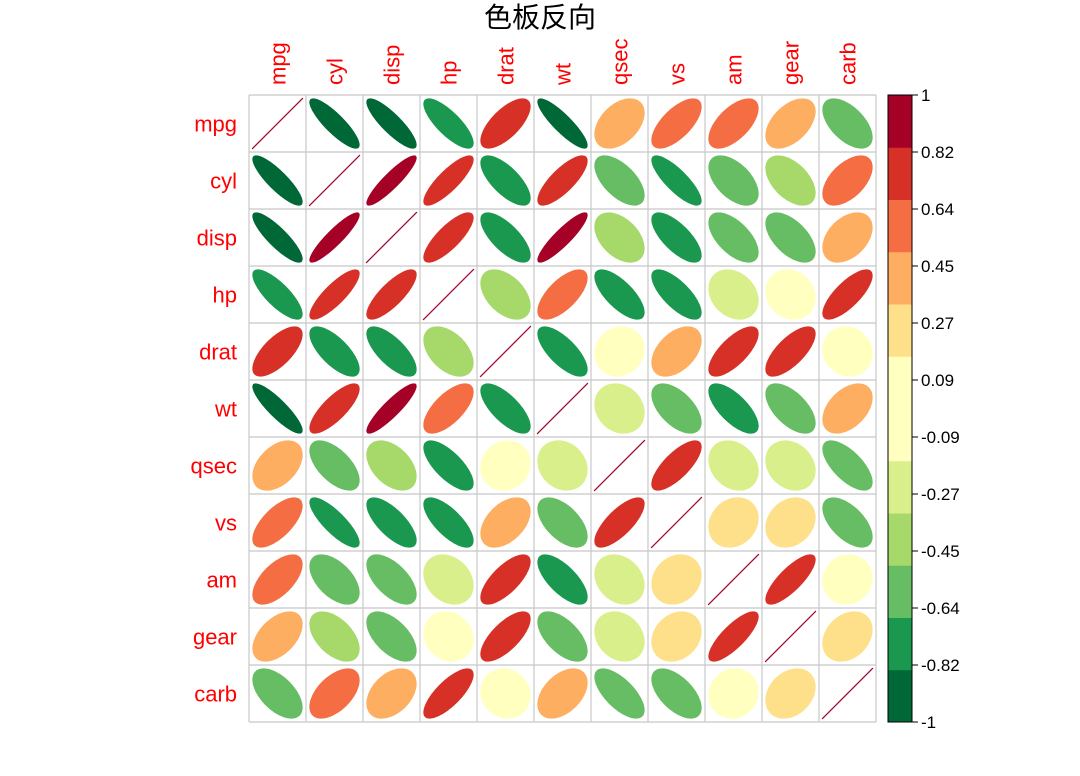 Image resolution: width=1080 pixels, height=776 pixels. I want to click on cell-ellipse-wt-carb, so click(847, 408).